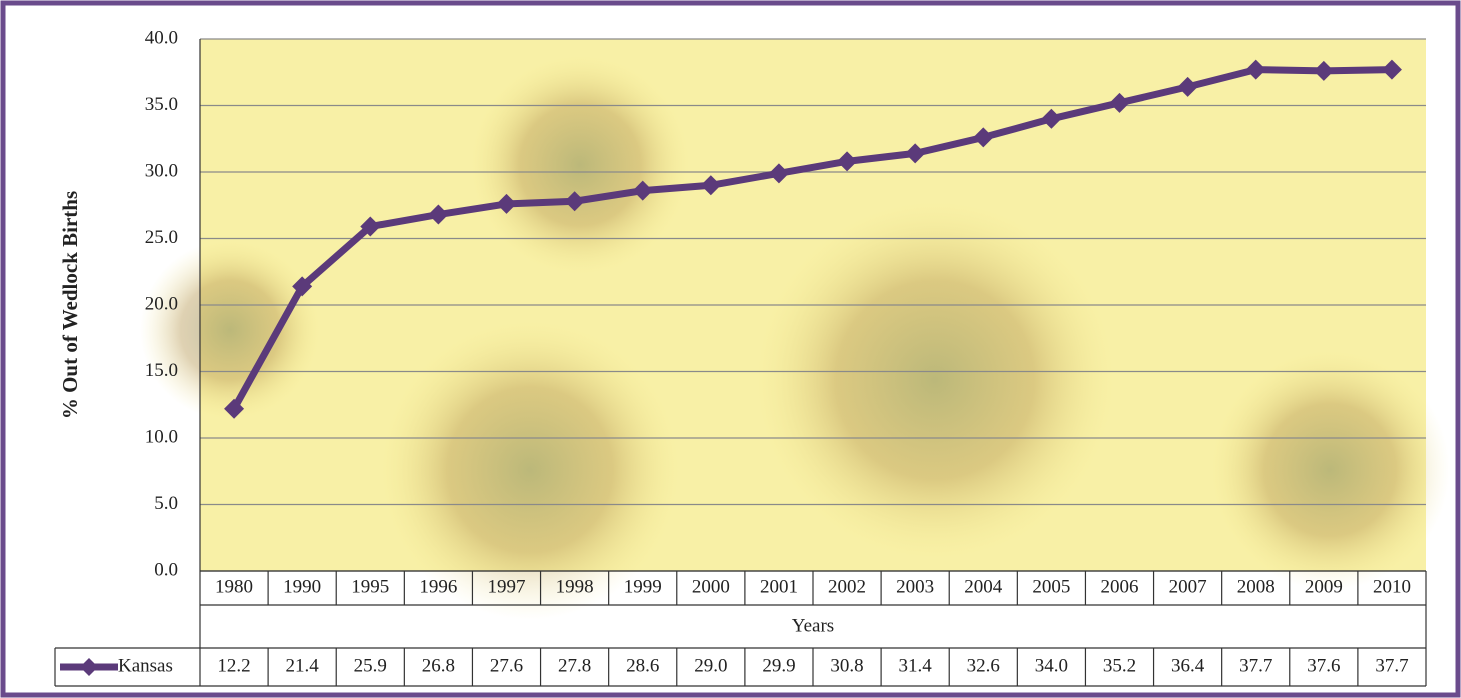 This screenshot has height=698, width=1461. Describe the element at coordinates (161, 170) in the screenshot. I see `y-tick-label: 30.0` at that location.